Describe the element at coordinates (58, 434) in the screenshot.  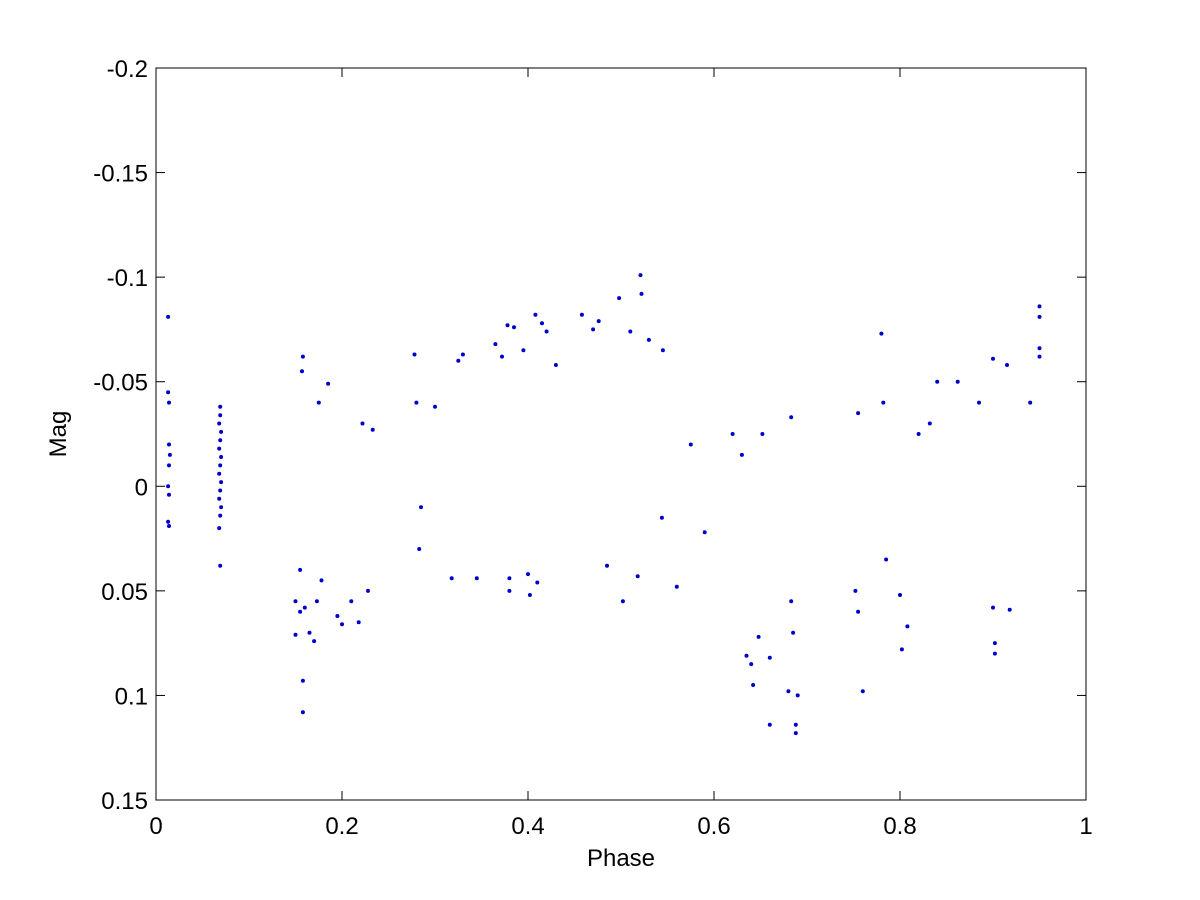
I see `y-axis-title: Mag` at that location.